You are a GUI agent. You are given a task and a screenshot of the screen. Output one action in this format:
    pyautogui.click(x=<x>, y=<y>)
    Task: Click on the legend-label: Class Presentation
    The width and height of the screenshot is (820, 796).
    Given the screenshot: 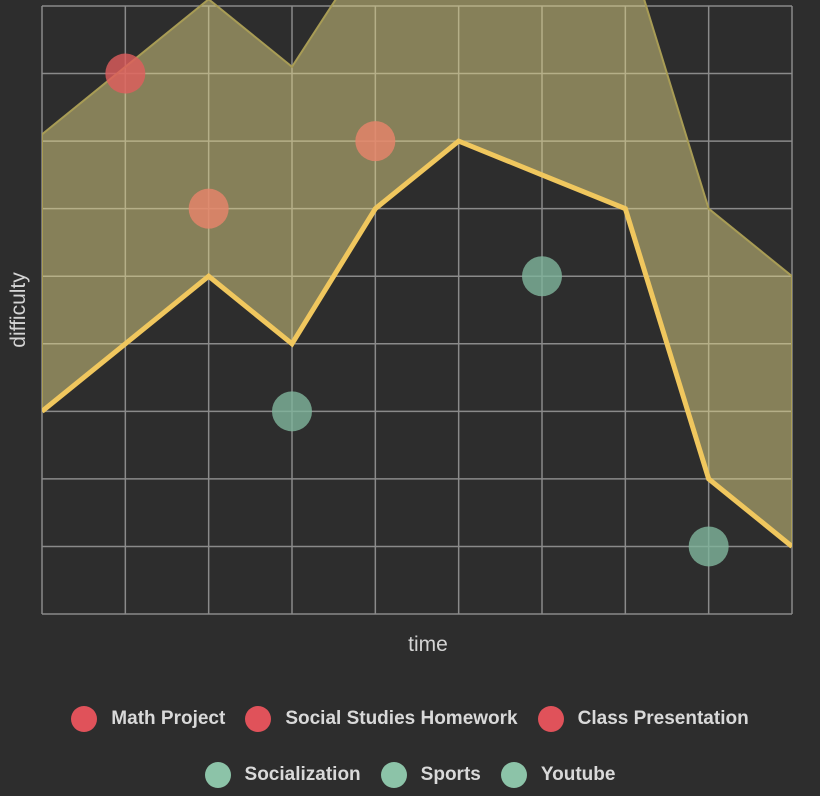 What is the action you would take?
    pyautogui.click(x=663, y=718)
    